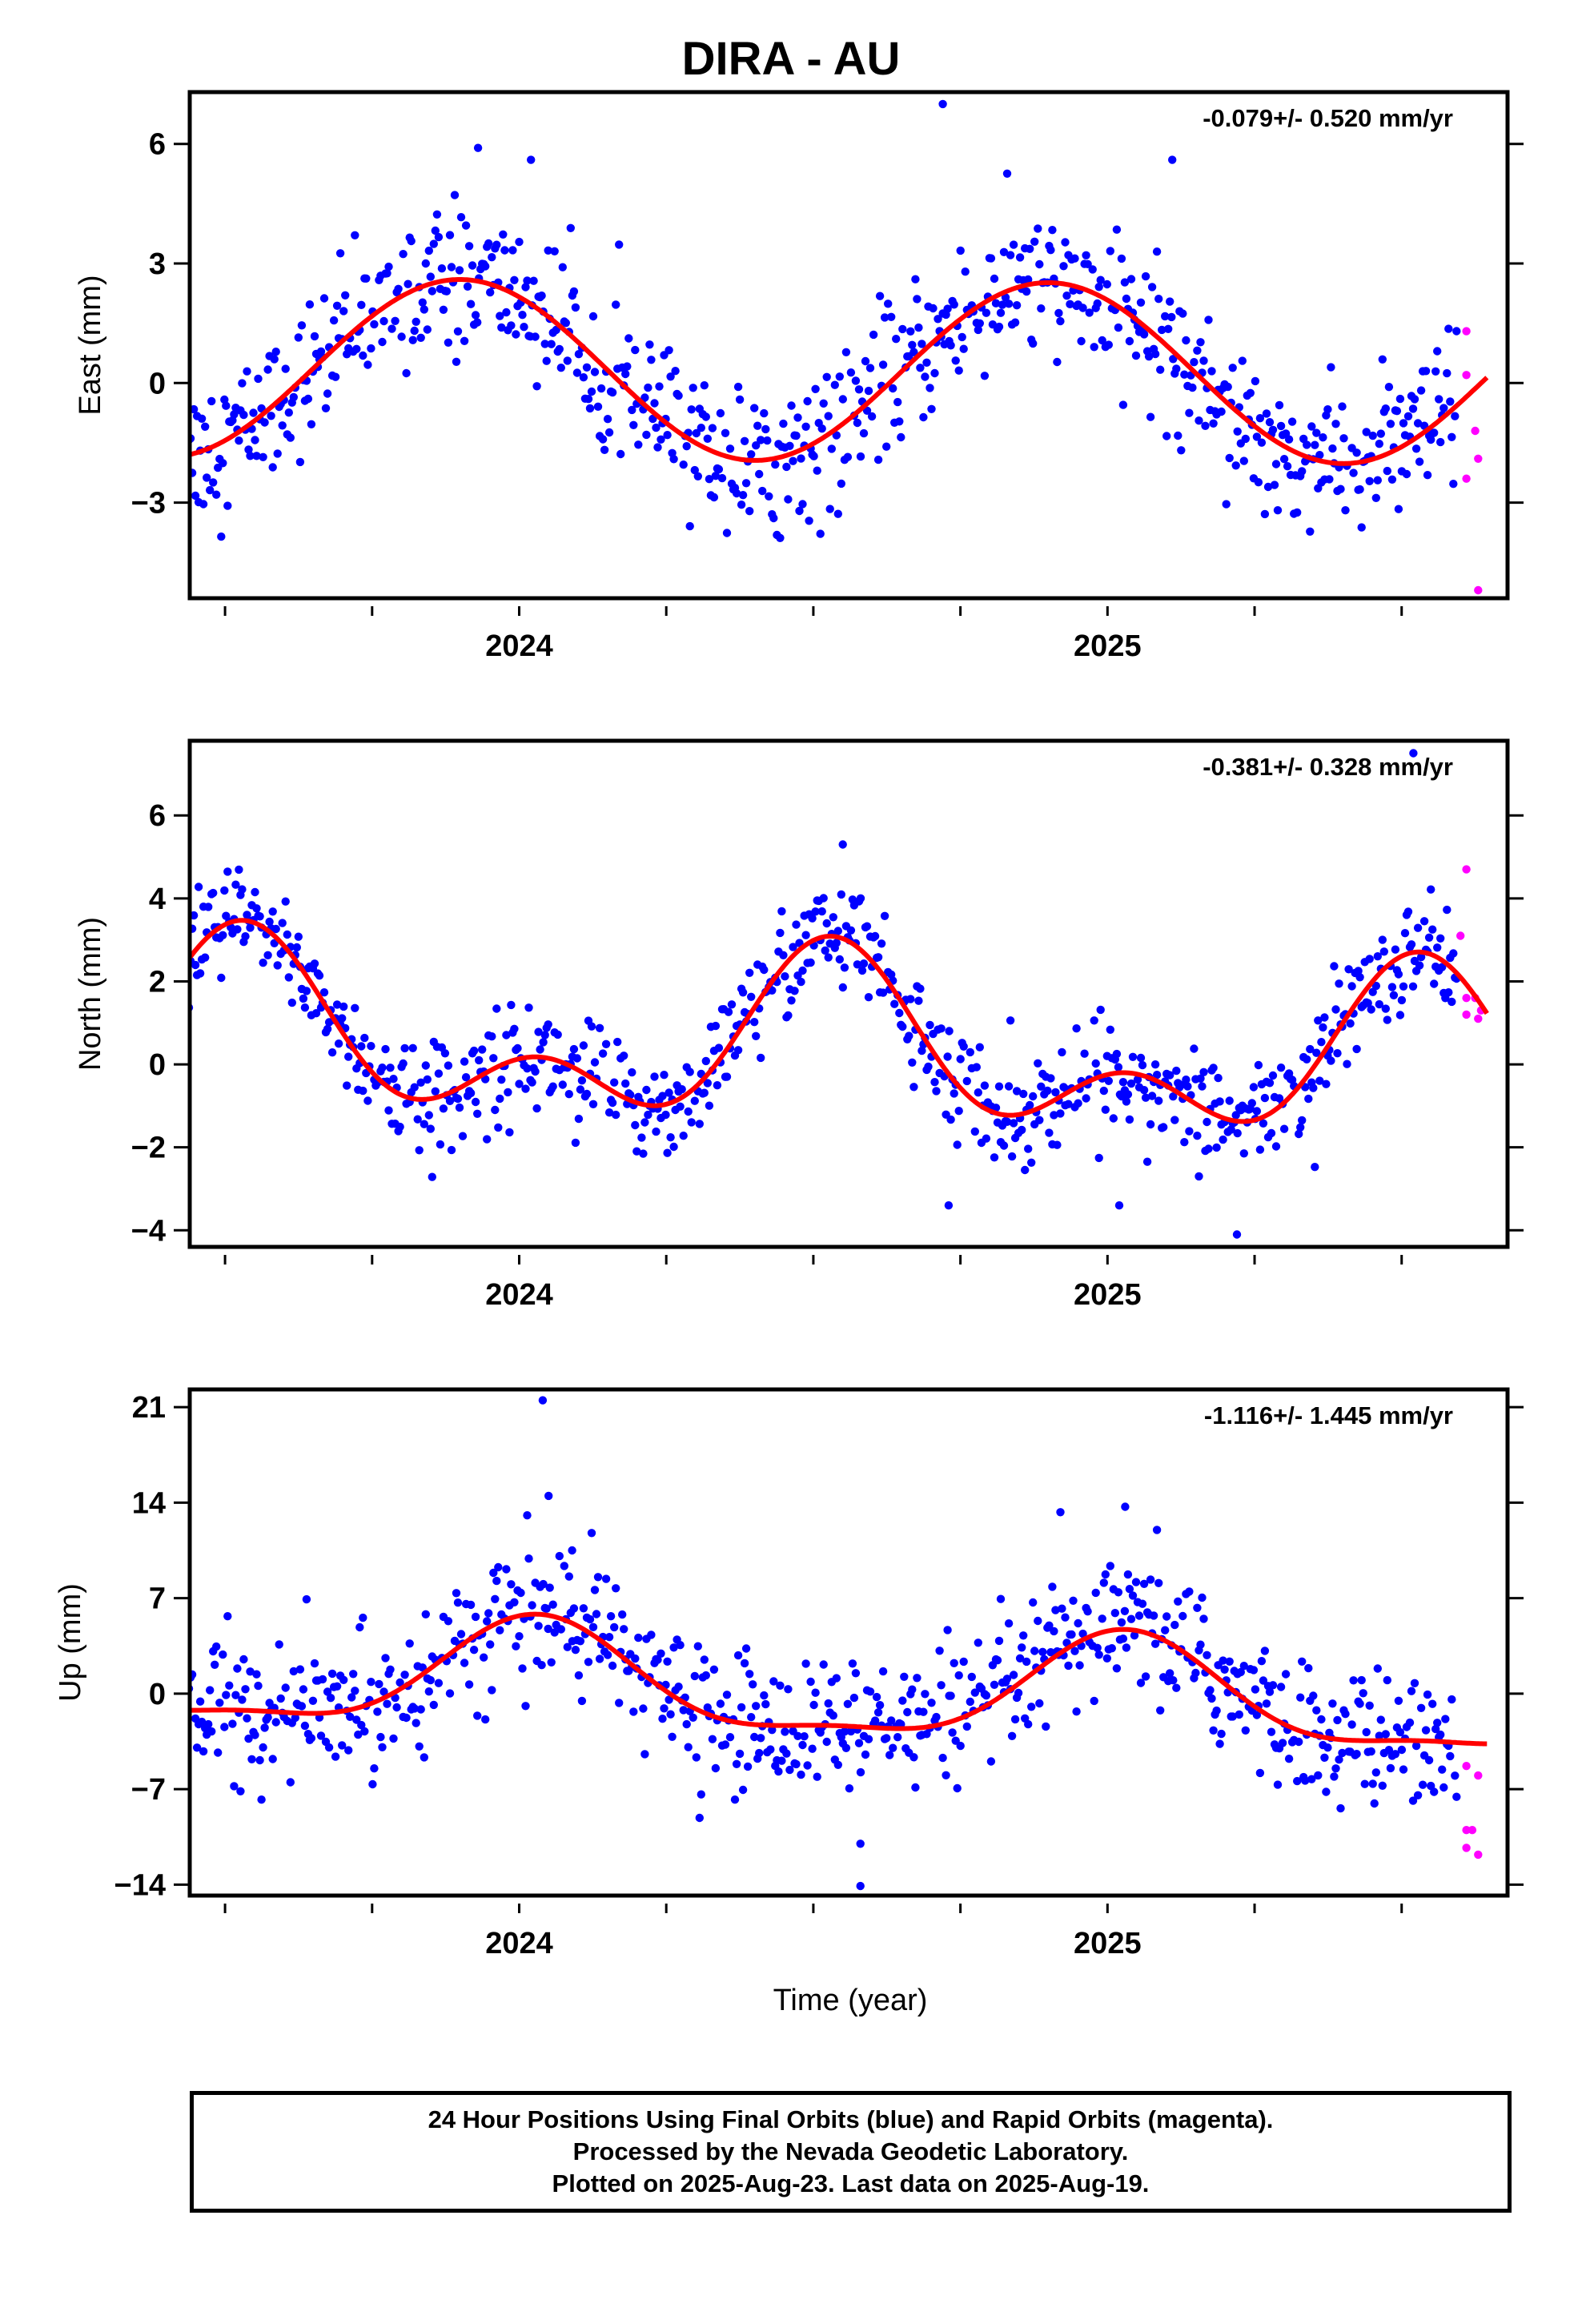 This screenshot has width=1582, height=2324. I want to click on rate-label-east: -0.079+/- 0.520 mm/yr, so click(1328, 118).